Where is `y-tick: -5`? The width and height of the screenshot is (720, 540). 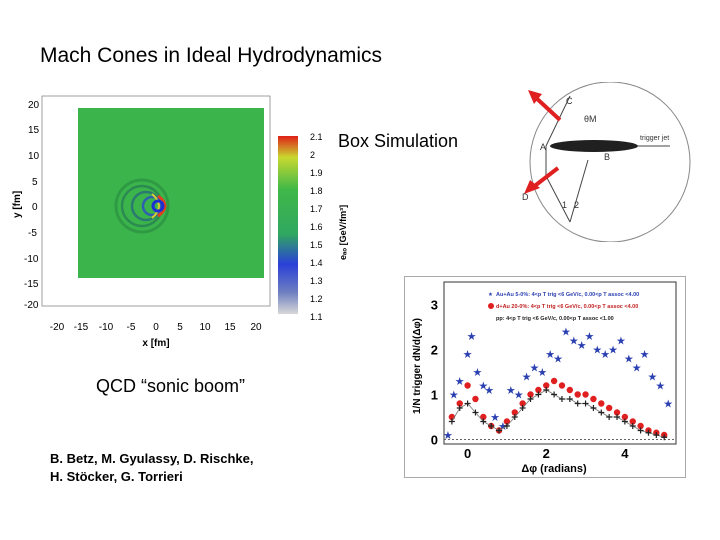 y-tick: -5 is located at coordinates (32, 233).